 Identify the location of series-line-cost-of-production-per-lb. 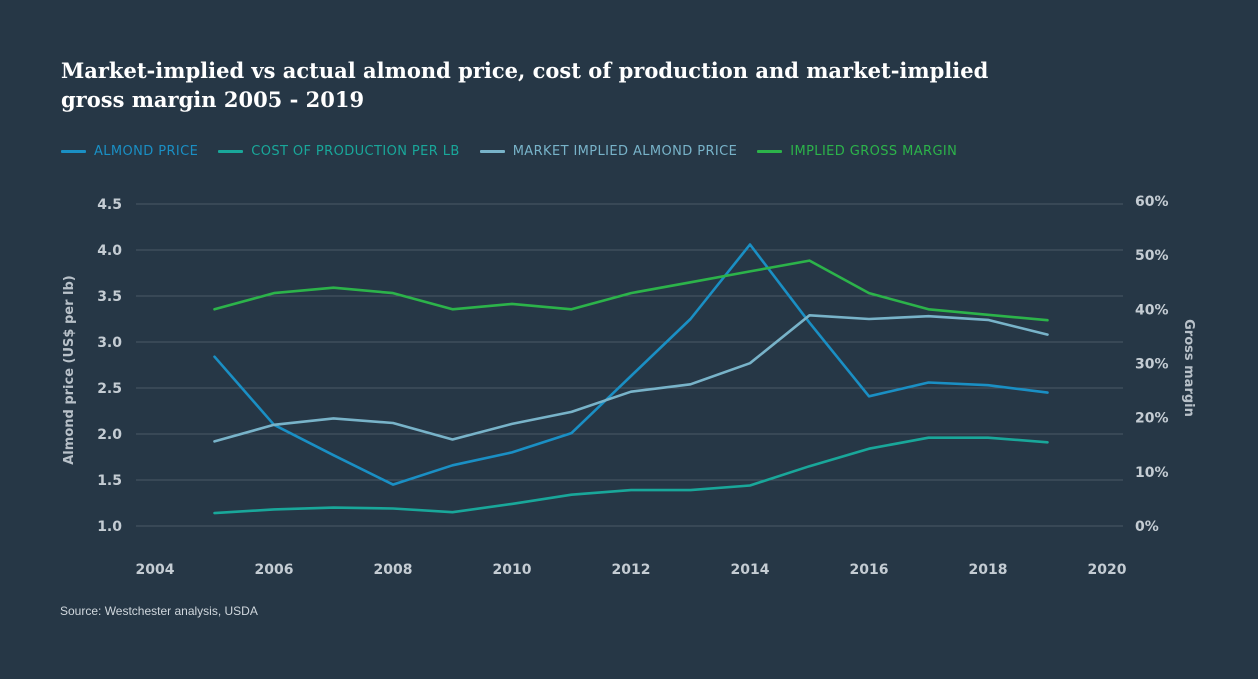
(631, 475).